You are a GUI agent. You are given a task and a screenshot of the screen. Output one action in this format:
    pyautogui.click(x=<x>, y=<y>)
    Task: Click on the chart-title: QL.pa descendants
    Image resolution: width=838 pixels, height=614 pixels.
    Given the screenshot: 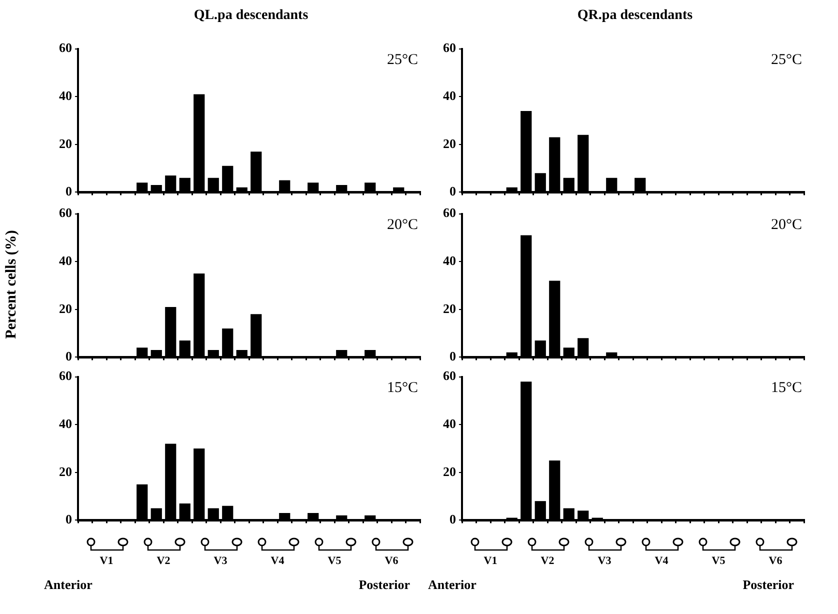 What is the action you would take?
    pyautogui.click(x=251, y=16)
    